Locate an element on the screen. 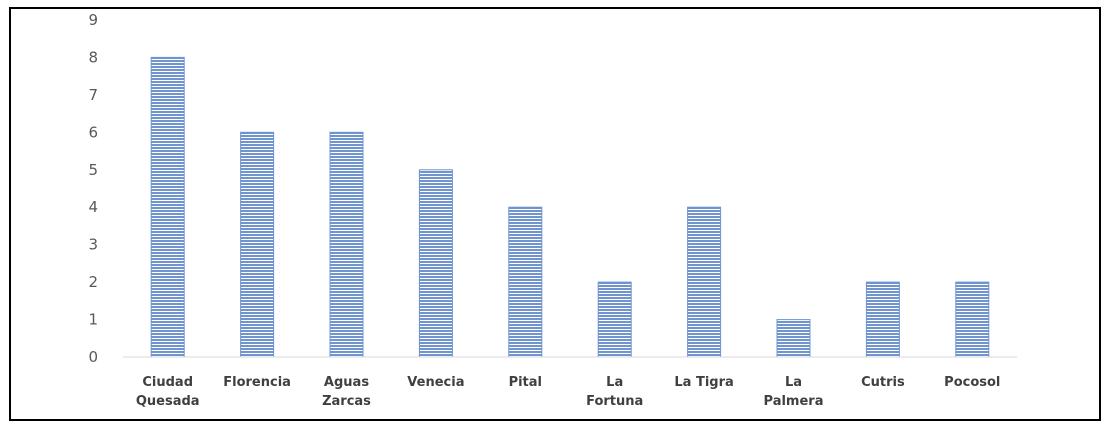 This screenshot has width=1108, height=429. category-label-line: Pital is located at coordinates (525, 382).